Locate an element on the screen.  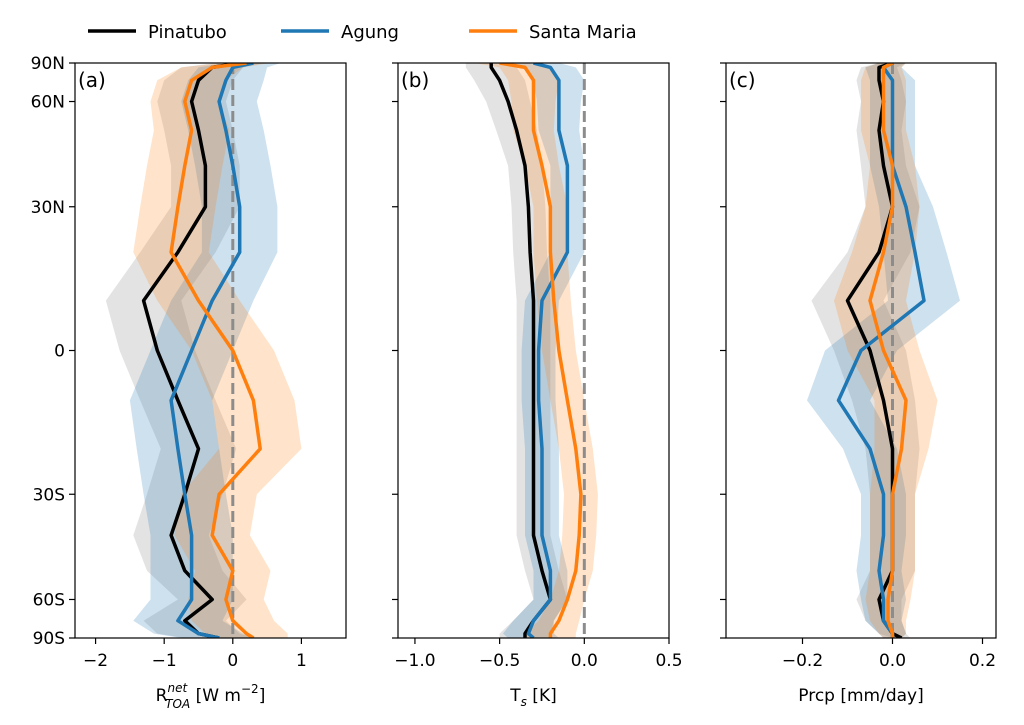
x-tick-label: 0 is located at coordinates (232, 661).